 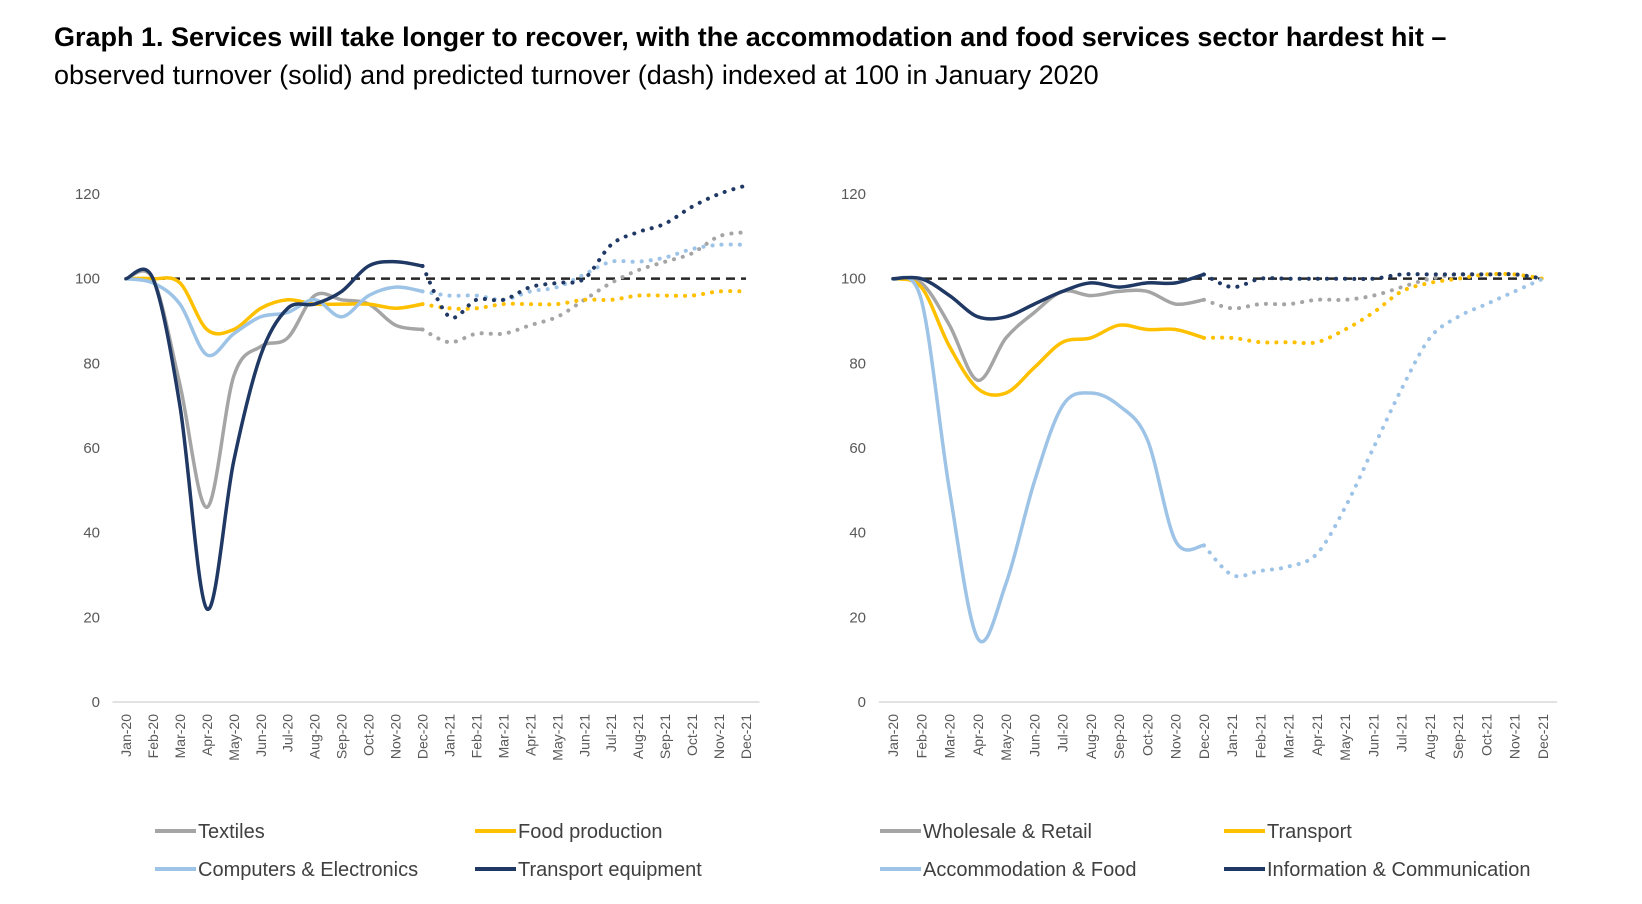 What do you see at coordinates (308, 870) in the screenshot?
I see `legend-label-computers-electronics: Computers & Electronics` at bounding box center [308, 870].